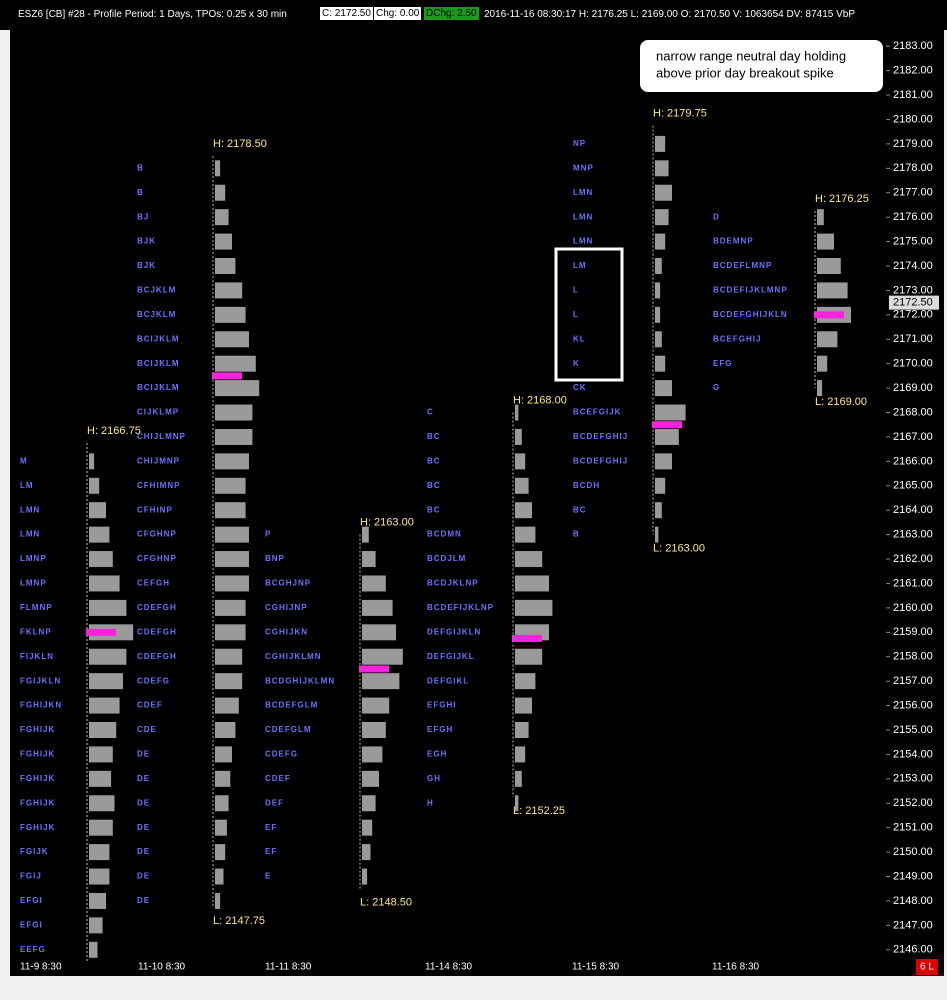 This screenshot has height=1000, width=947. Describe the element at coordinates (913, 315) in the screenshot. I see `y-tick-label: 2172.00` at that location.